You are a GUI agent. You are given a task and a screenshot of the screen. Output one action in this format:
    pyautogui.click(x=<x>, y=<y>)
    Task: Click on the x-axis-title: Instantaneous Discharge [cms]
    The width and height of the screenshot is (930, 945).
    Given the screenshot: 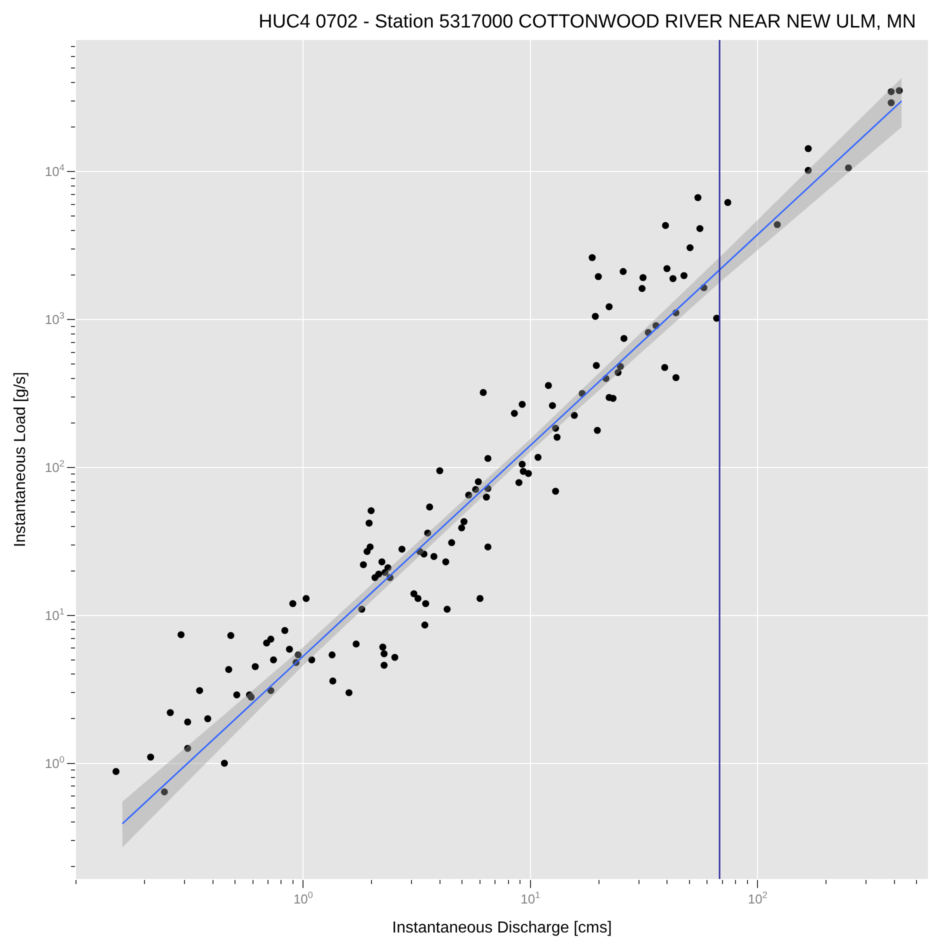 What is the action you would take?
    pyautogui.click(x=502, y=927)
    